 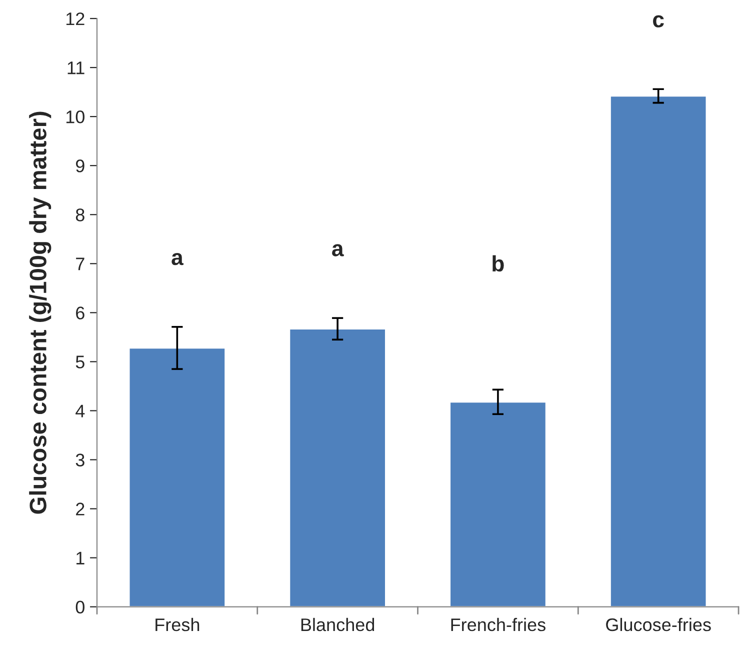 I want to click on y-tick-label: 8, so click(x=80, y=215).